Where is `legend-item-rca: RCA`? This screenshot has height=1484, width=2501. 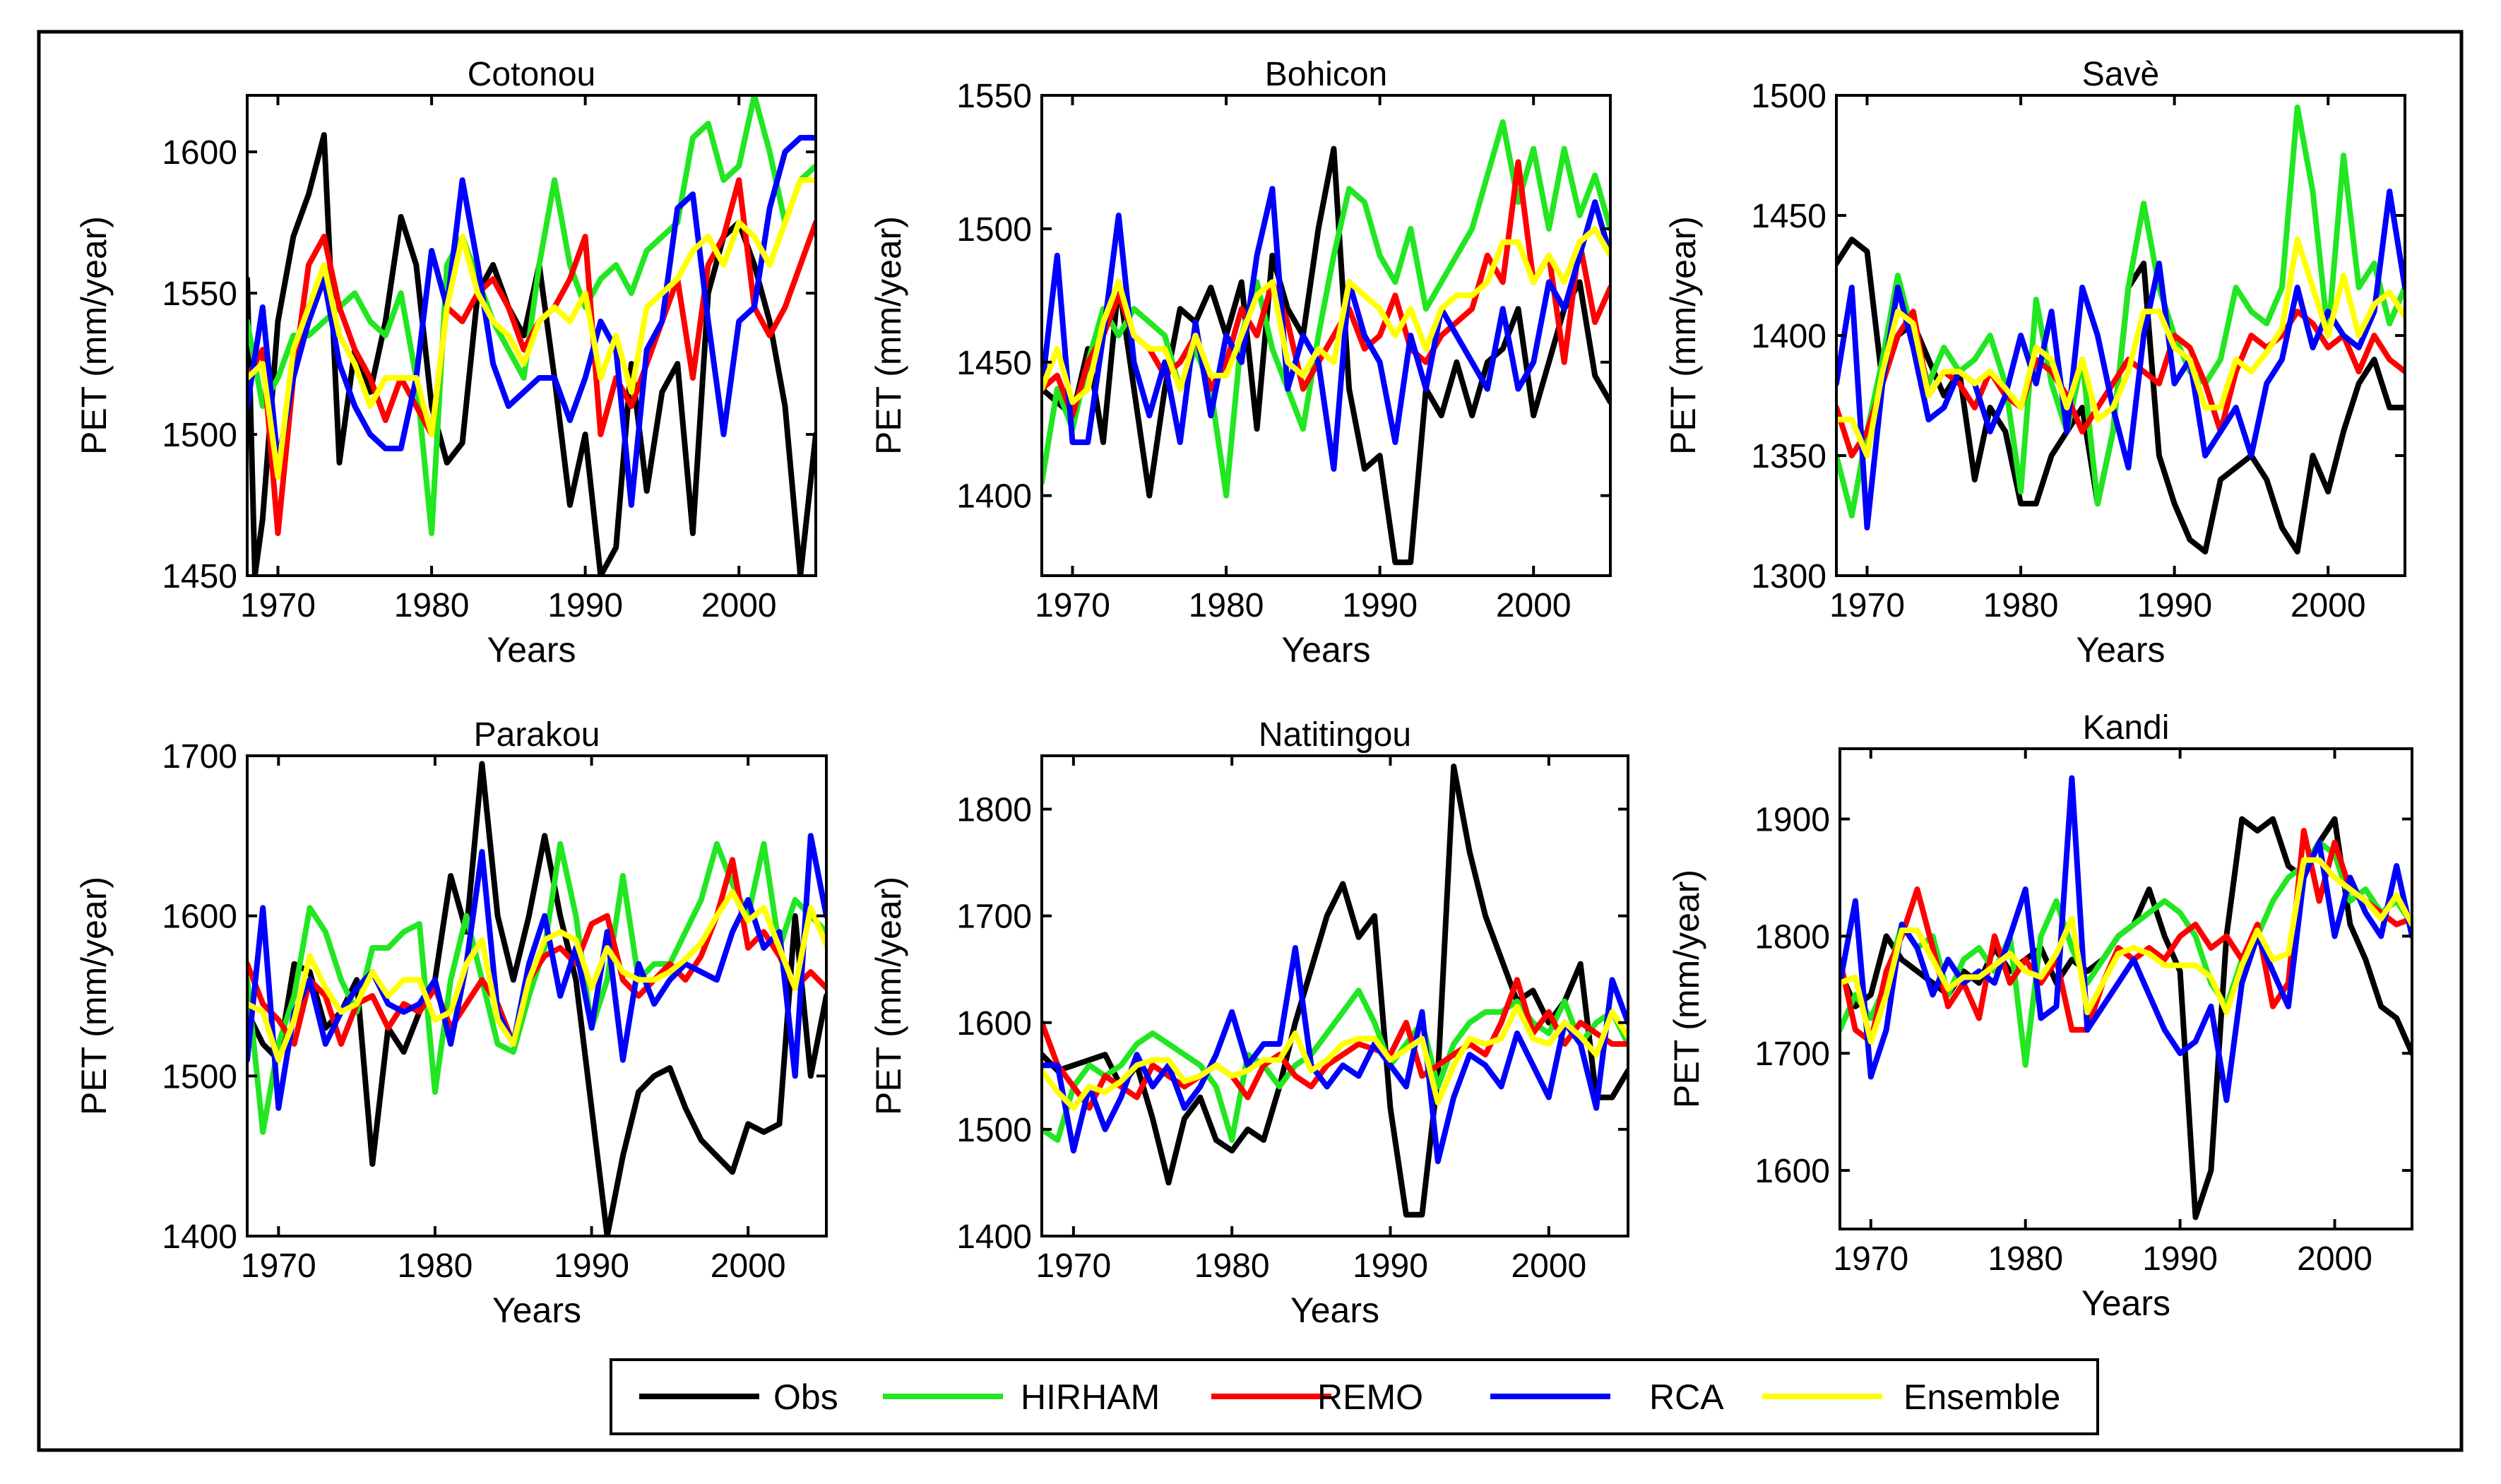 legend-item-rca: RCA is located at coordinates (1607, 1397).